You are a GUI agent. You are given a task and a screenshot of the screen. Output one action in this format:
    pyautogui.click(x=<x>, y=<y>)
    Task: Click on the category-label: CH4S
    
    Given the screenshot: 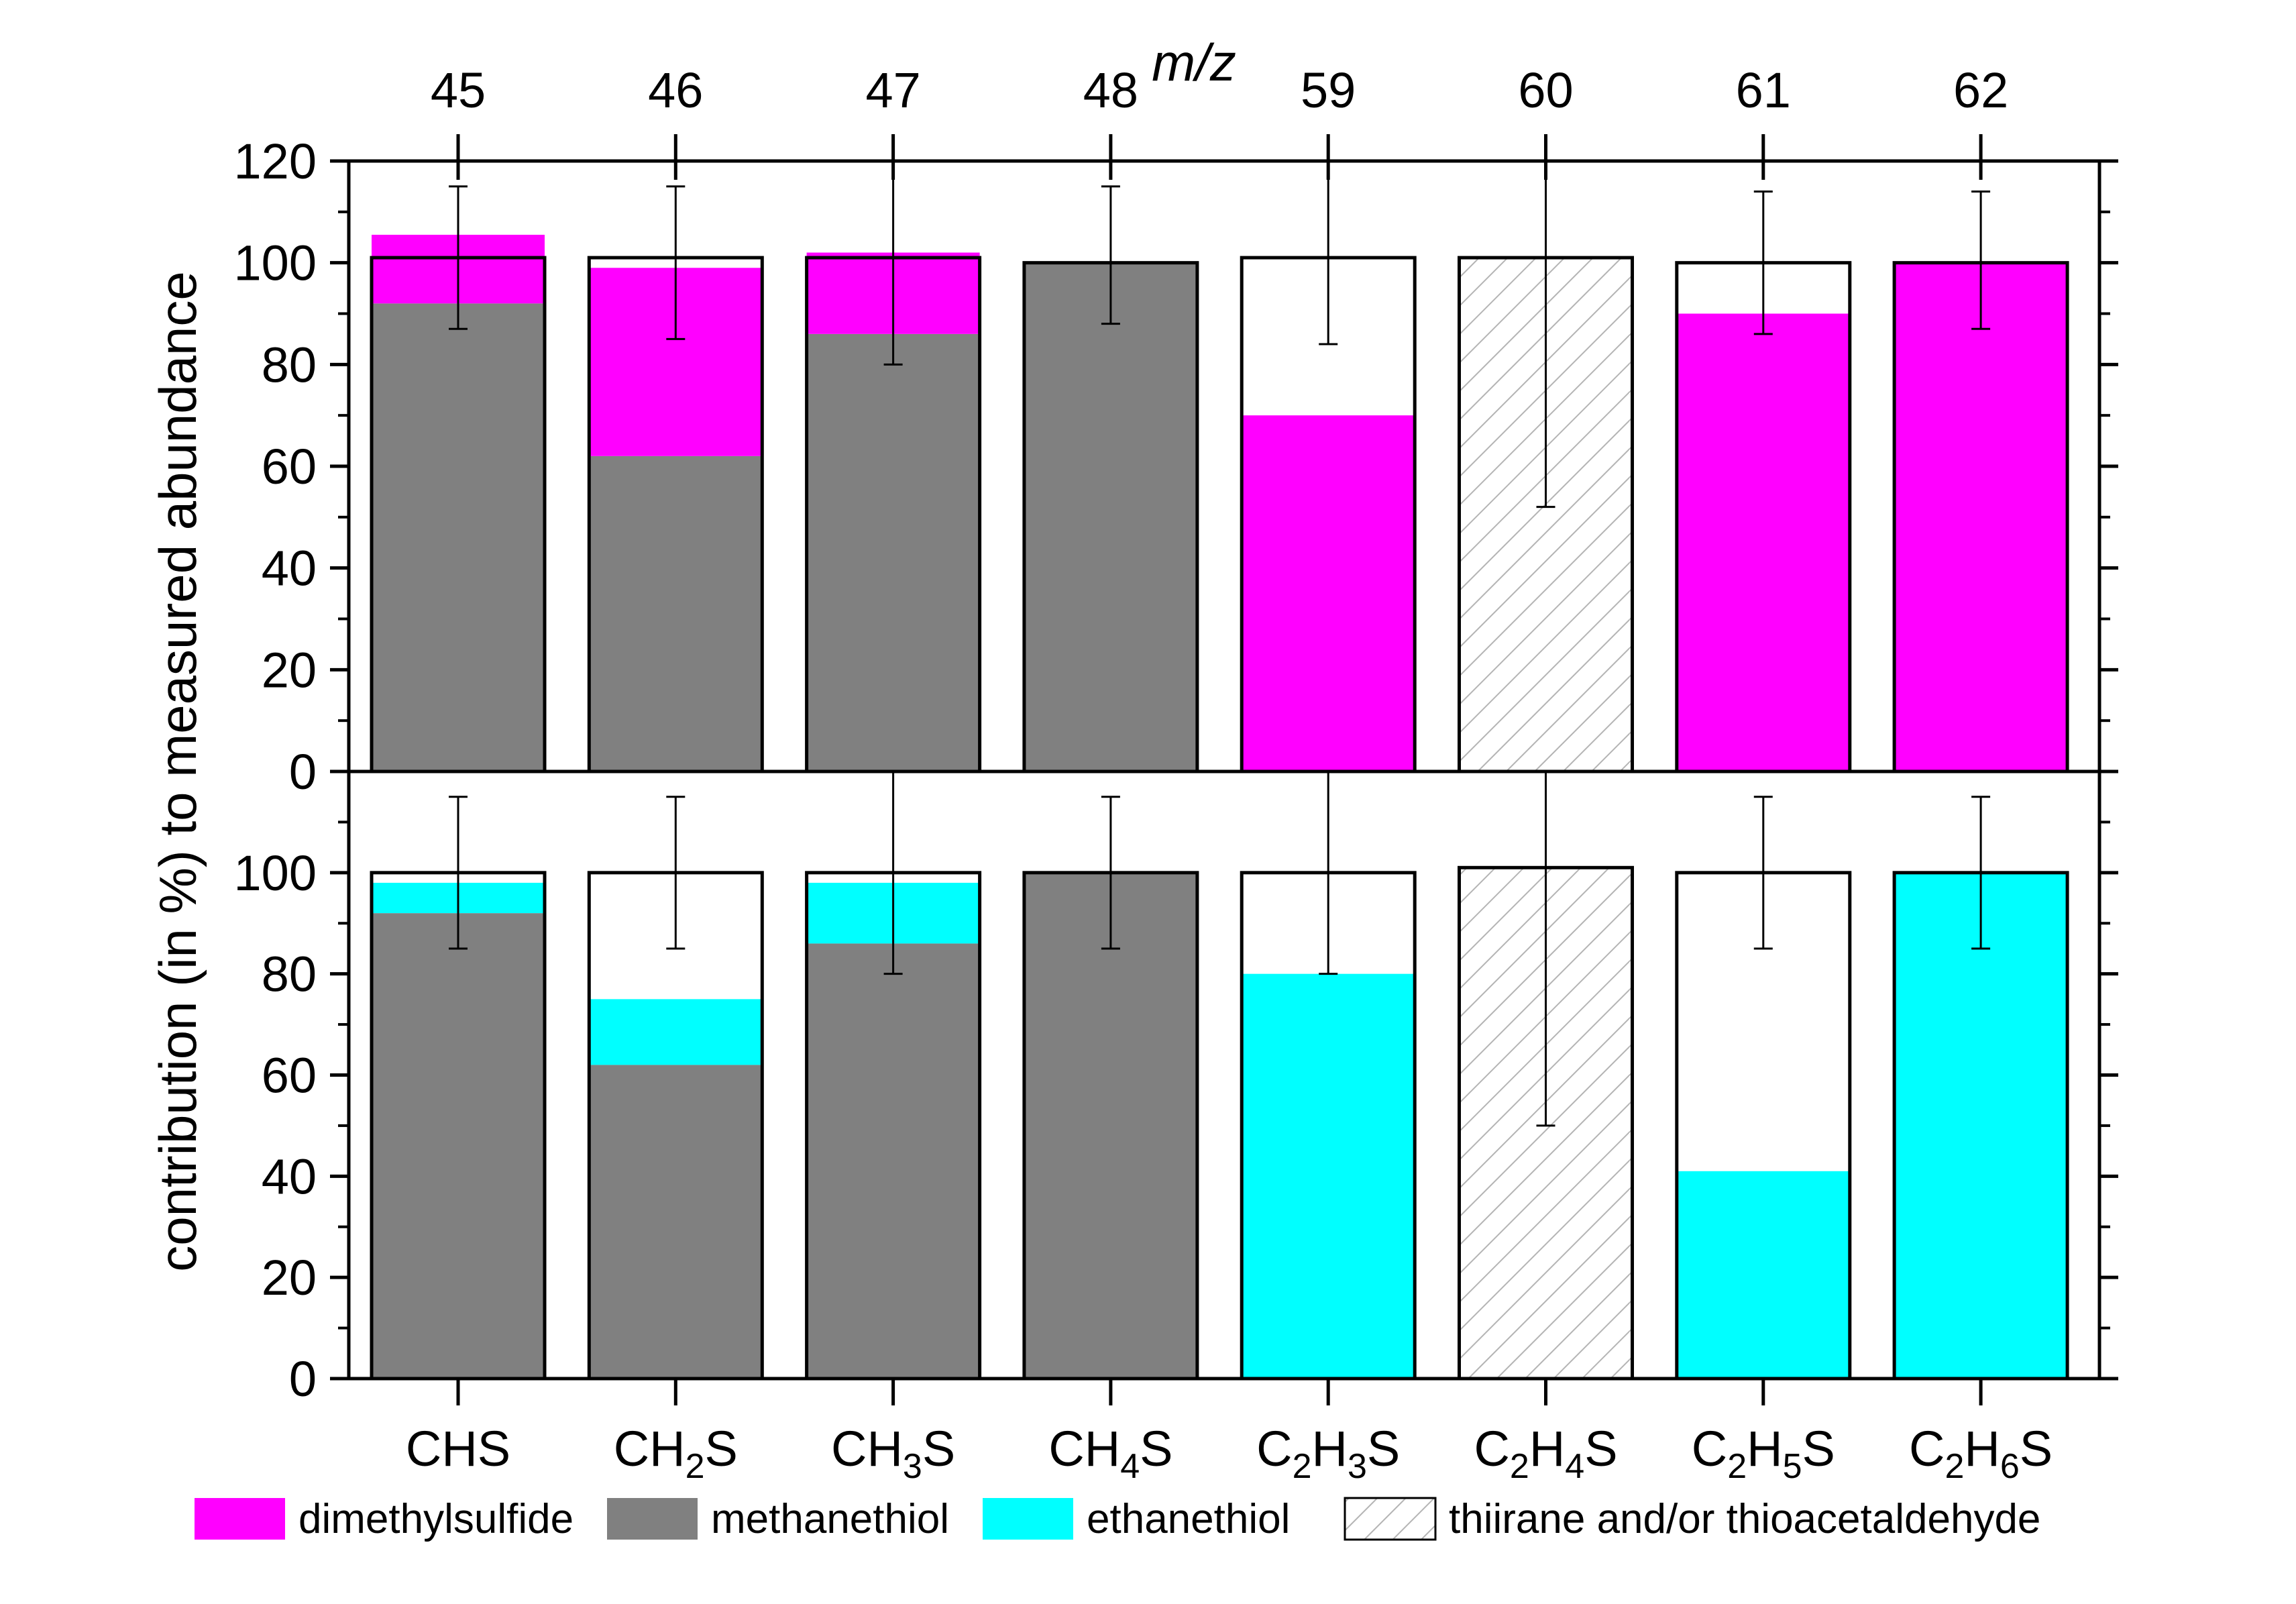 What is the action you would take?
    pyautogui.click(x=1110, y=1453)
    